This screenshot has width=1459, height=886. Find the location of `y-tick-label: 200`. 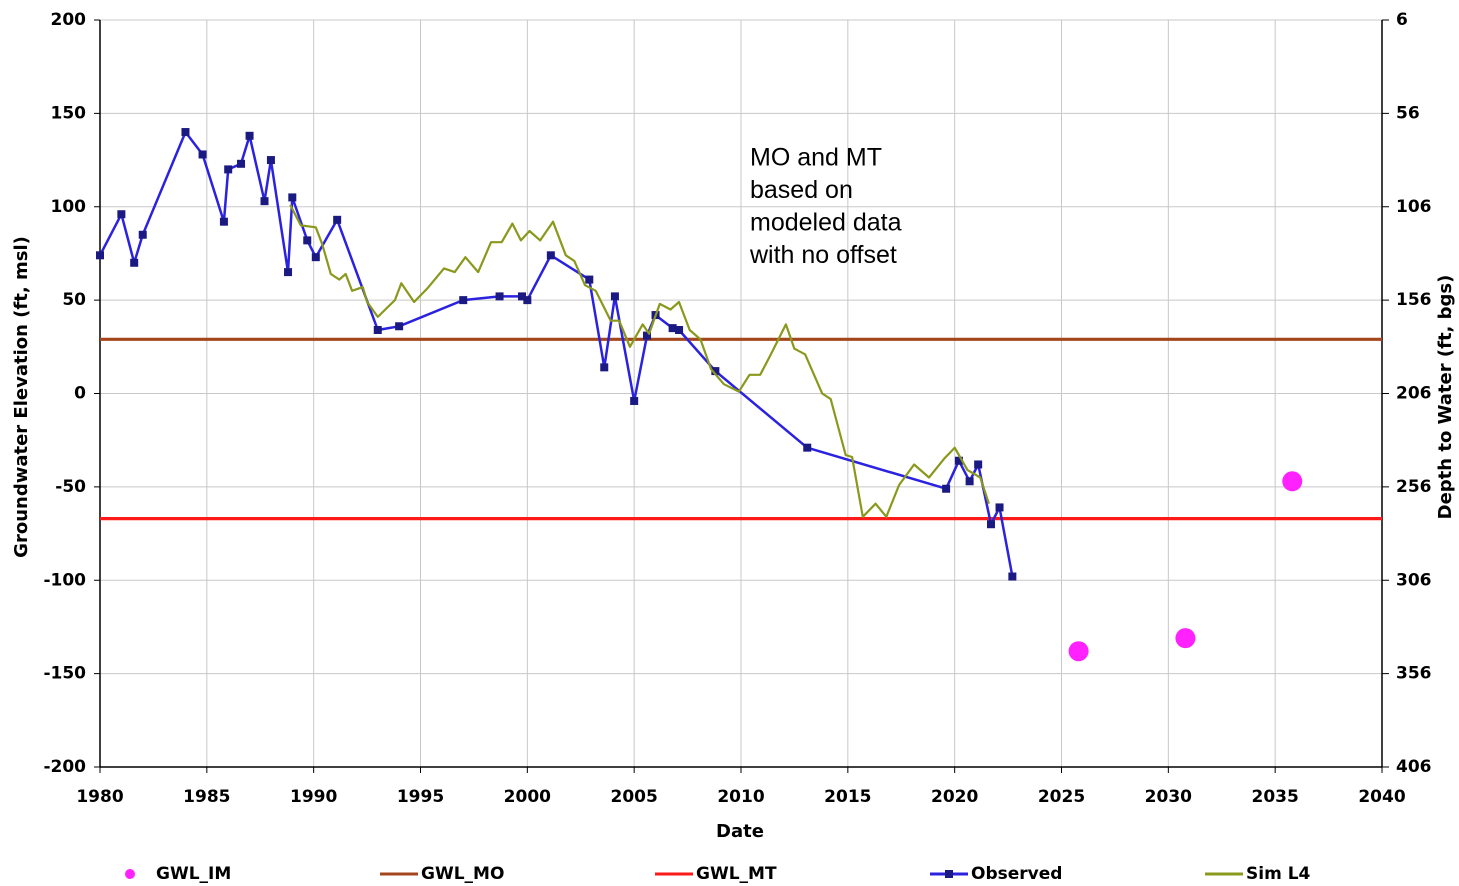

y-tick-label: 200 is located at coordinates (69, 20).